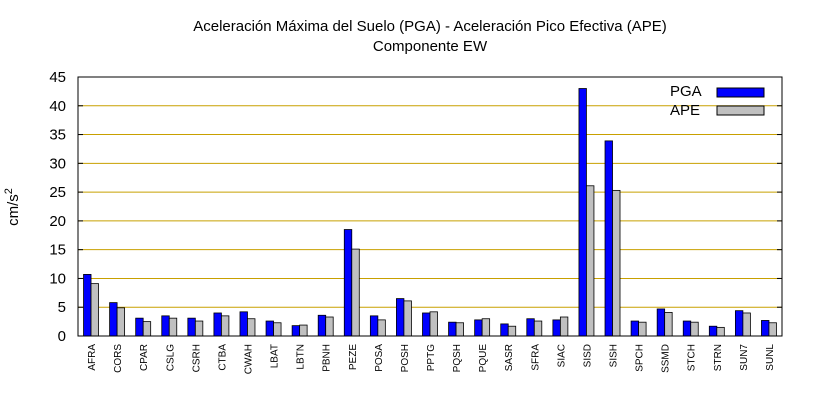 The width and height of the screenshot is (820, 400). Describe the element at coordinates (564, 326) in the screenshot. I see `bar-ape-siac` at that location.